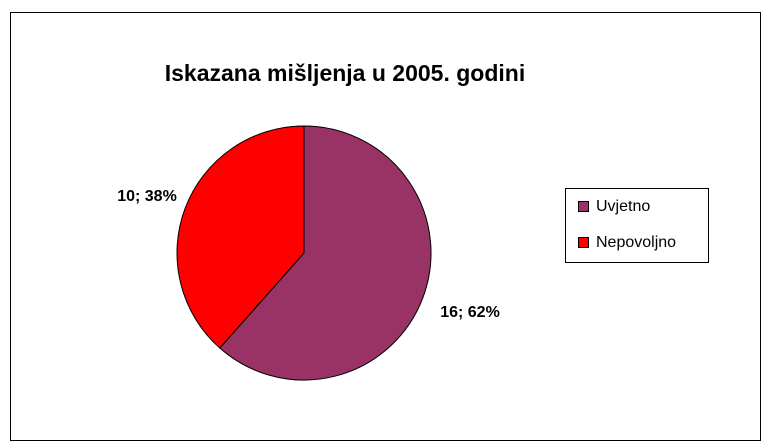 Image resolution: width=771 pixels, height=445 pixels. What do you see at coordinates (636, 242) in the screenshot?
I see `legend-label: Nepovoljno` at bounding box center [636, 242].